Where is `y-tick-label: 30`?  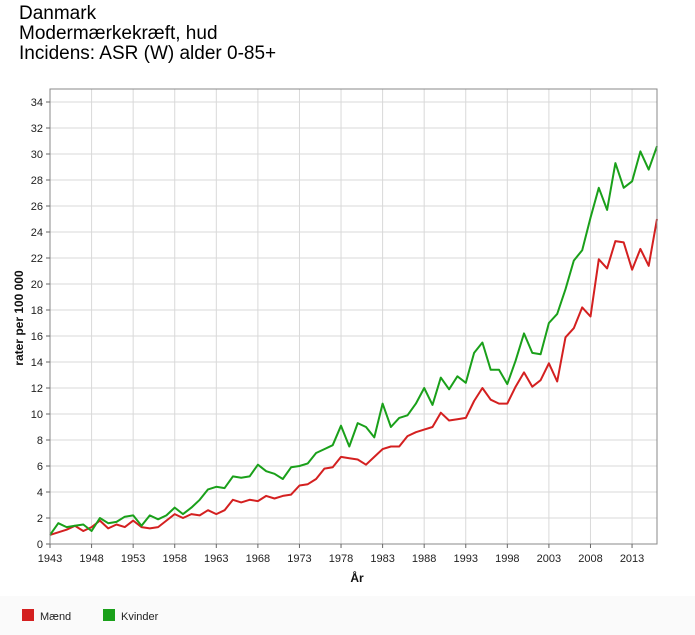
y-tick-label: 30 is located at coordinates (37, 155).